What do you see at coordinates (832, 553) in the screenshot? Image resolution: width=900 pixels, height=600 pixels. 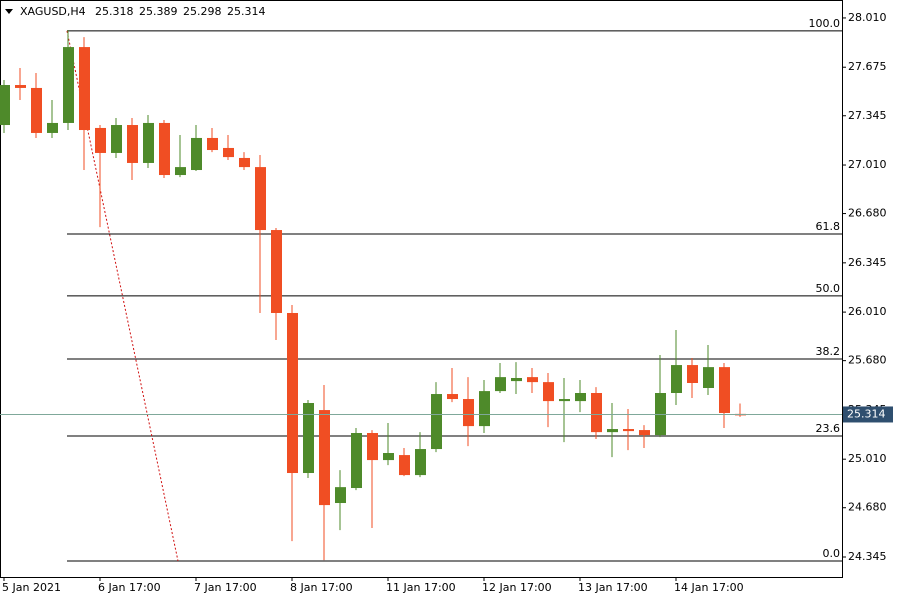 I see `fib-label: 0.0` at bounding box center [832, 553].